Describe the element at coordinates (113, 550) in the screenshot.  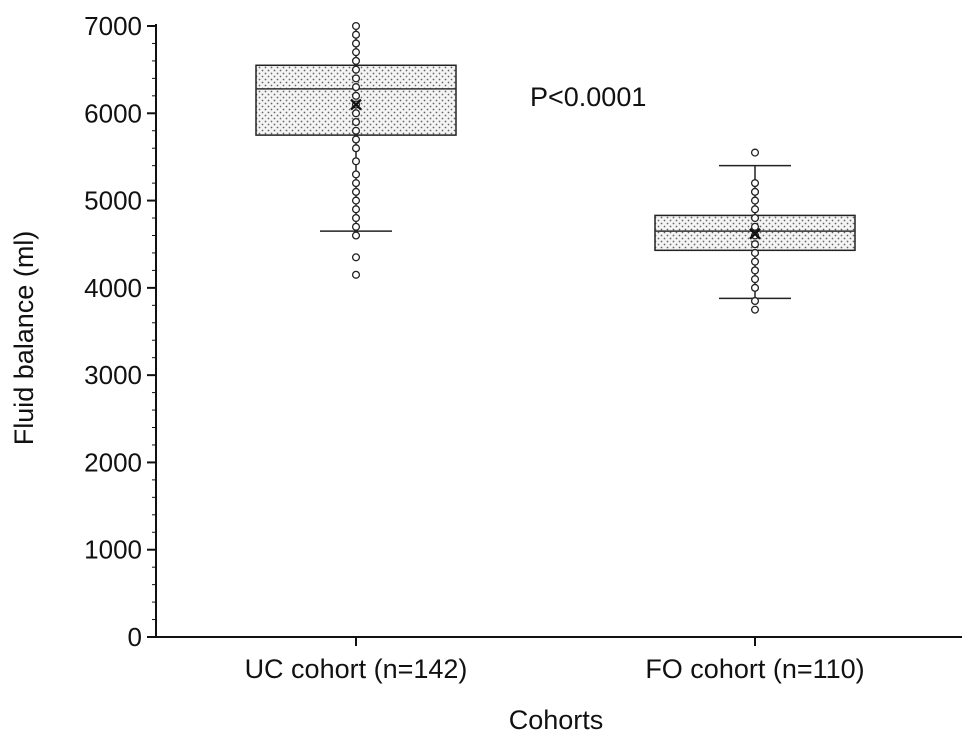
I see `y-tick-label: 1000` at that location.